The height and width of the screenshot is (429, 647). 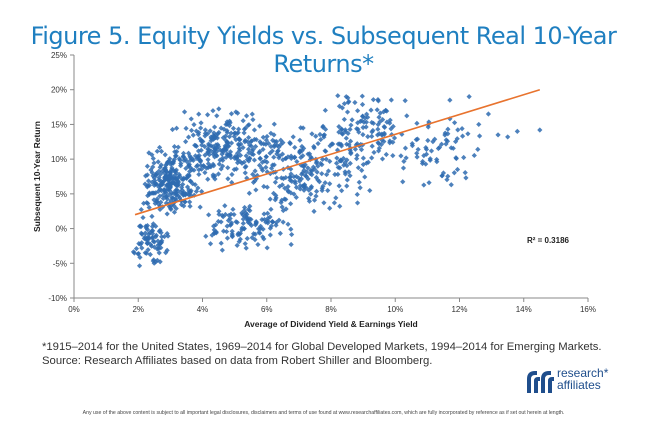 What do you see at coordinates (524, 309) in the screenshot?
I see `x-tick-label: 14%` at bounding box center [524, 309].